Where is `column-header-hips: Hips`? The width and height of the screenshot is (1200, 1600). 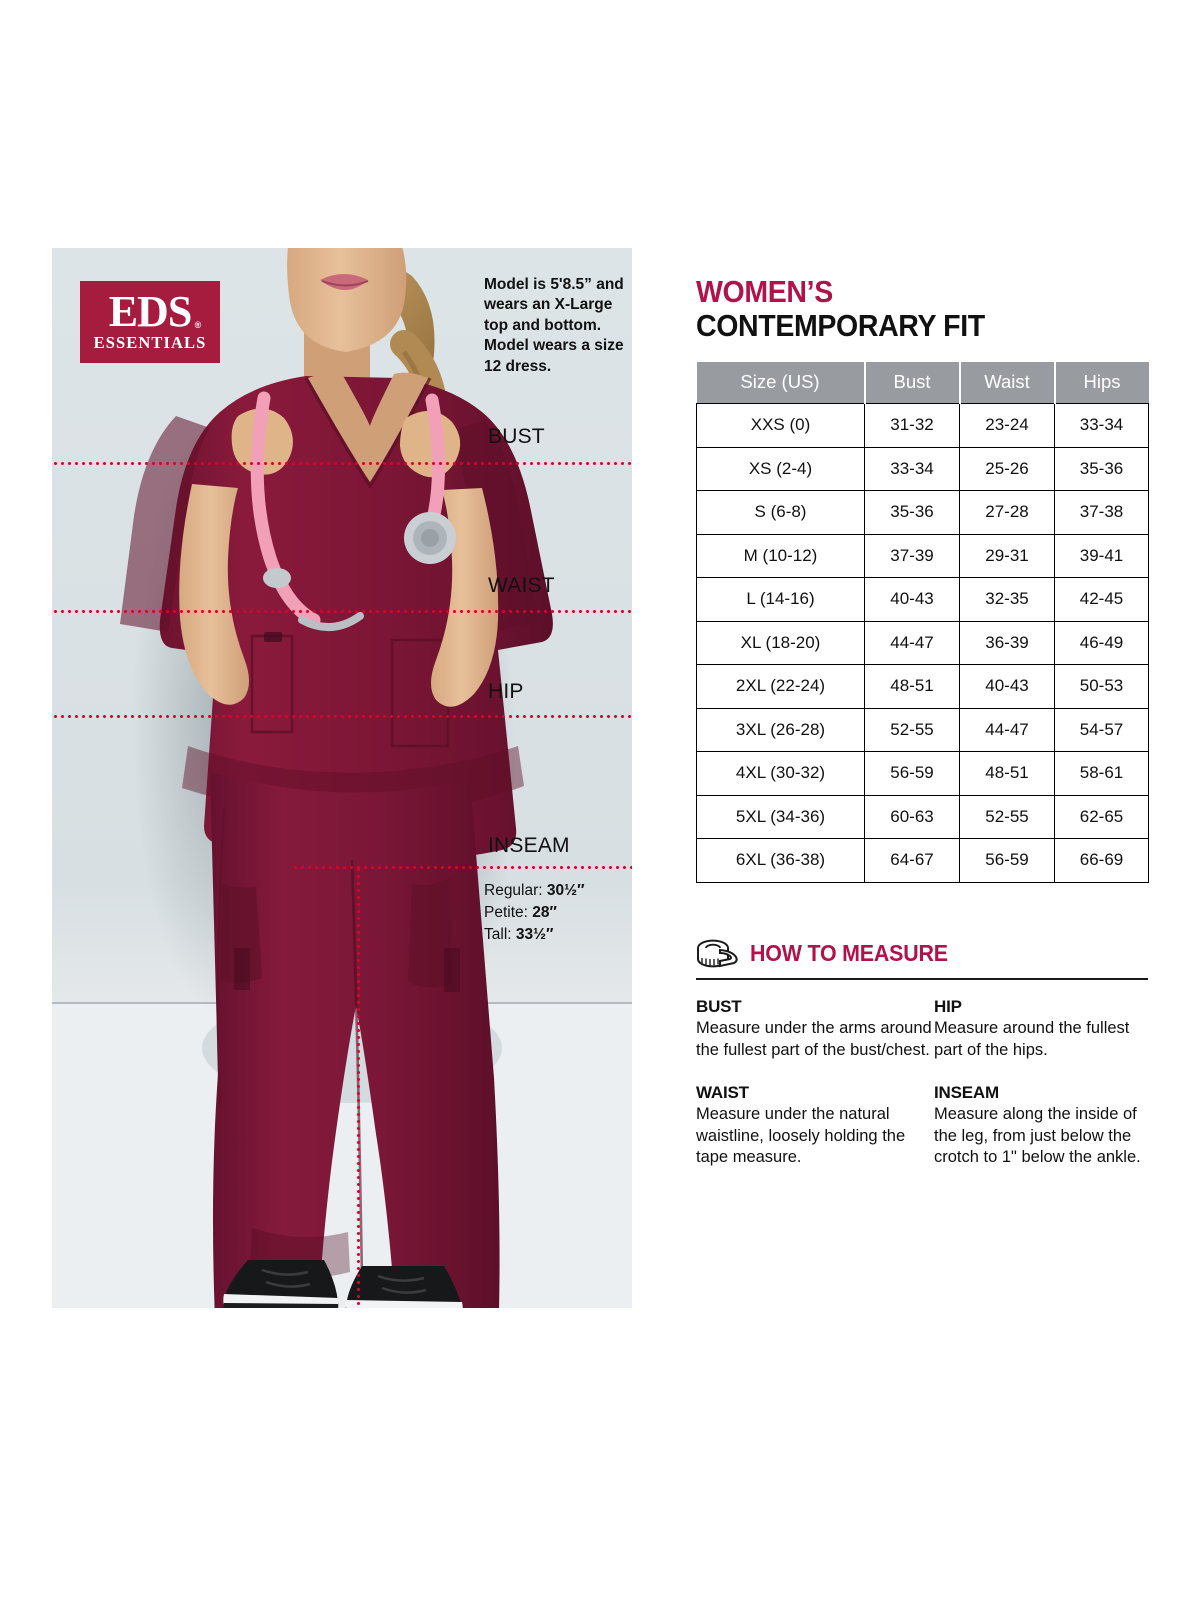 column-header-hips: Hips is located at coordinates (1101, 382).